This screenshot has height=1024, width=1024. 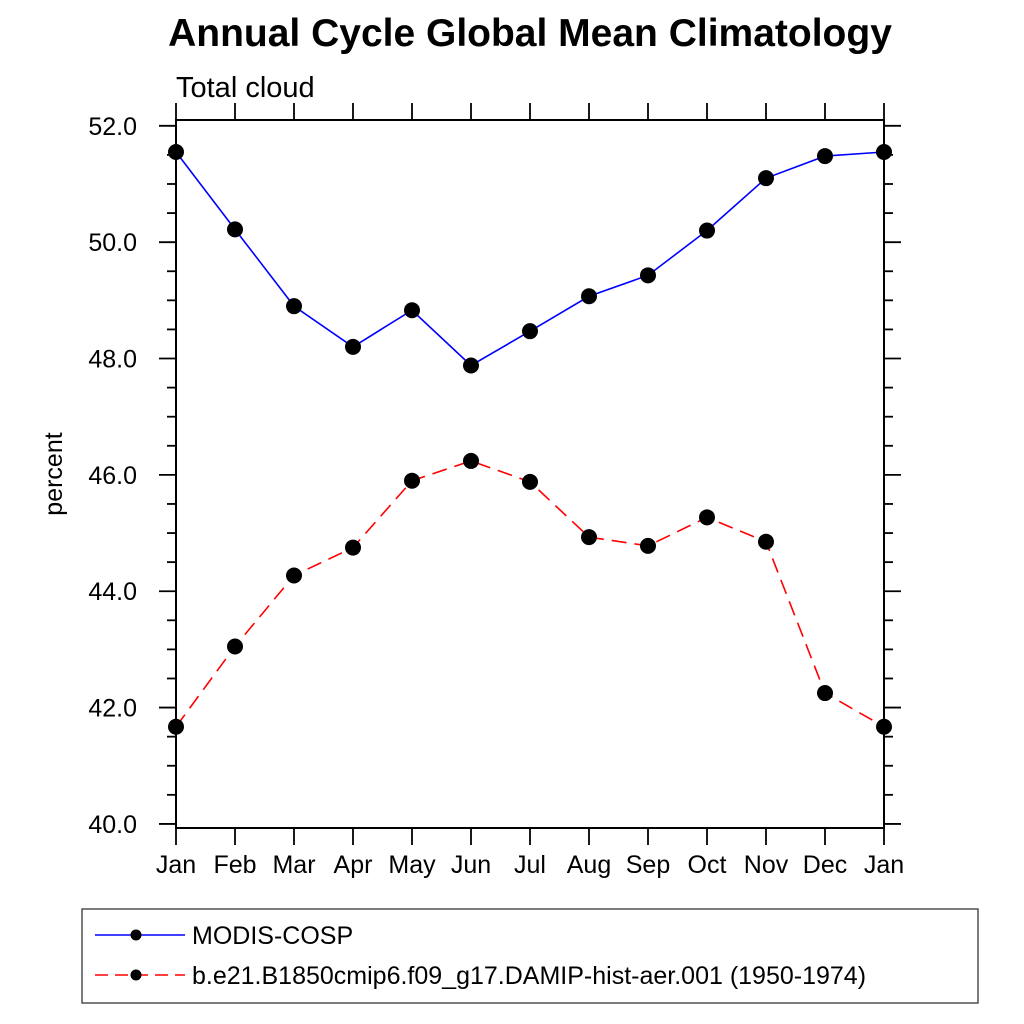 I want to click on x-tick-label: May, so click(x=412, y=865).